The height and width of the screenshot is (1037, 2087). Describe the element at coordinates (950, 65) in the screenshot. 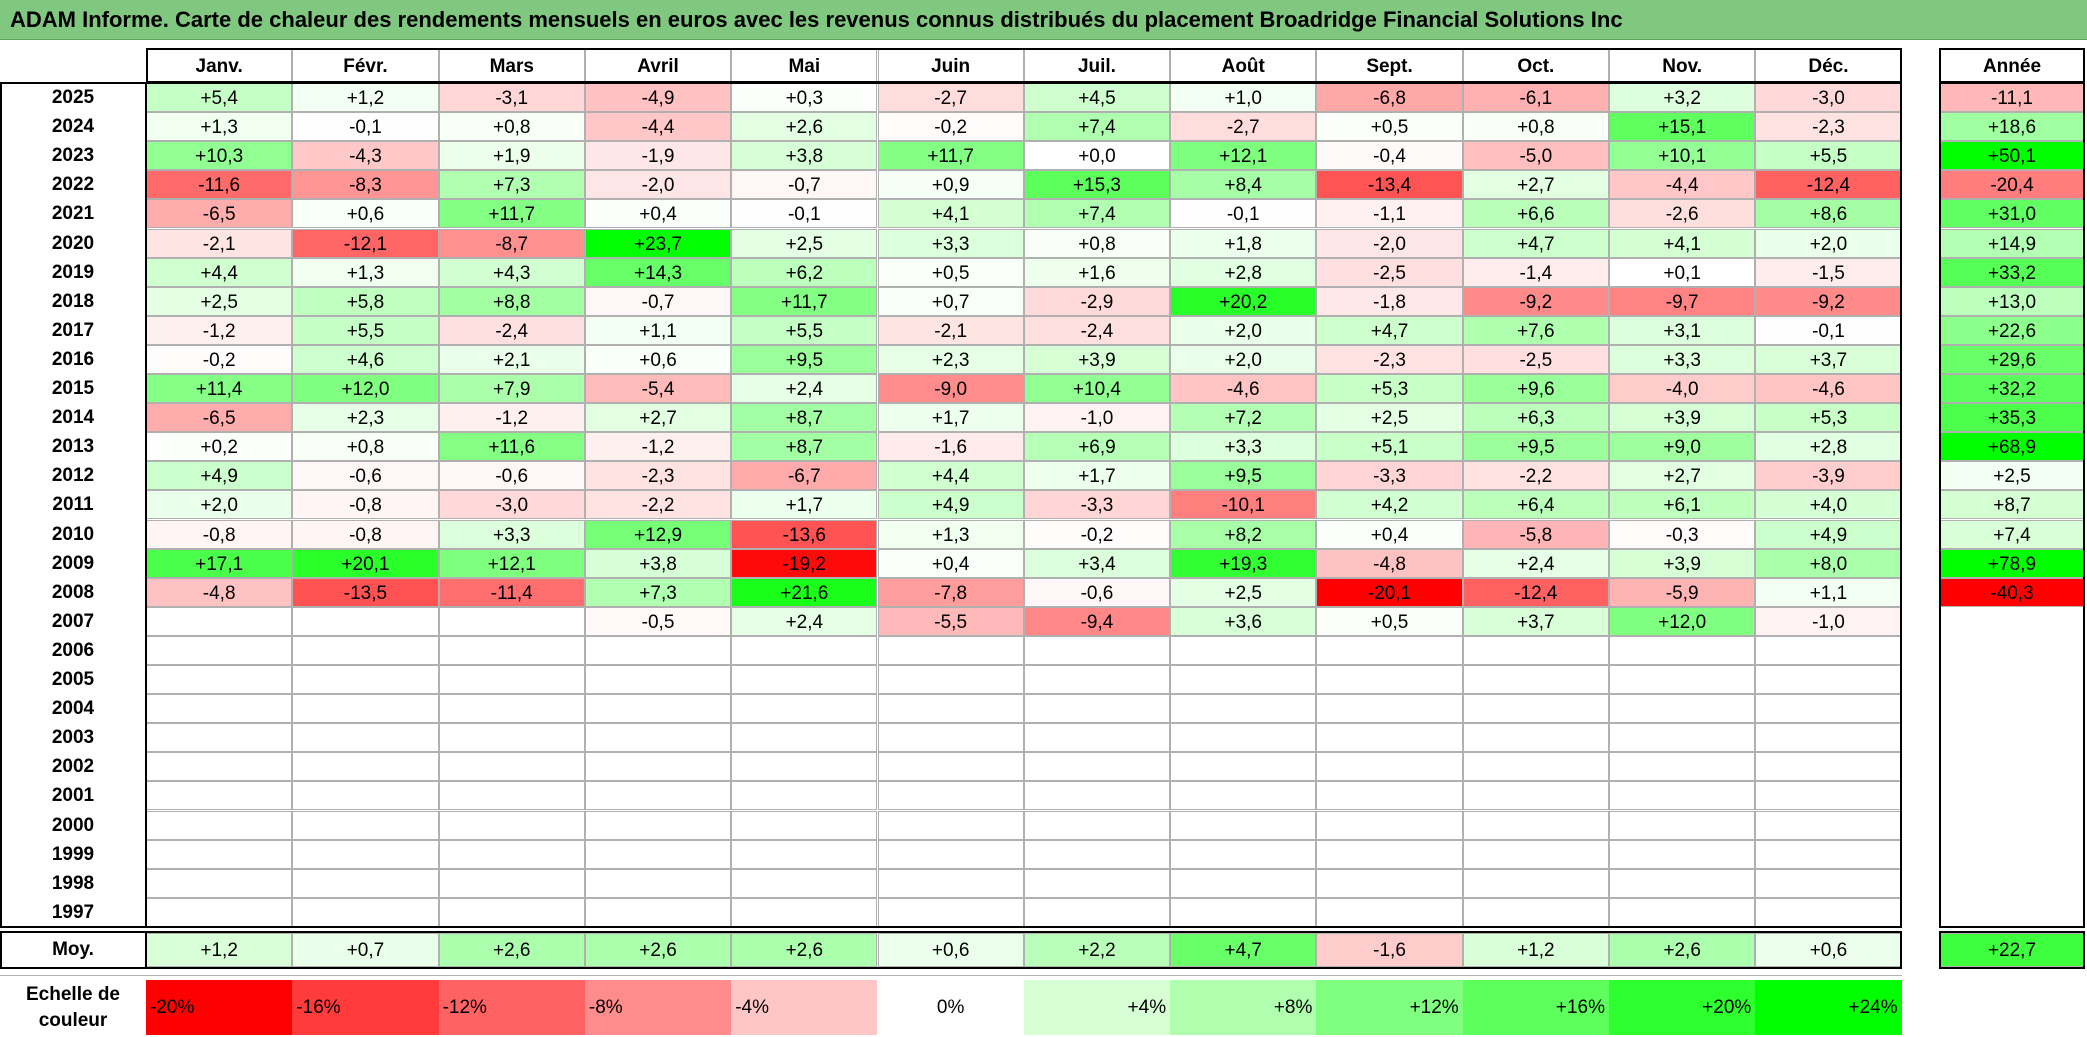

I see `month-header: Juin` at that location.